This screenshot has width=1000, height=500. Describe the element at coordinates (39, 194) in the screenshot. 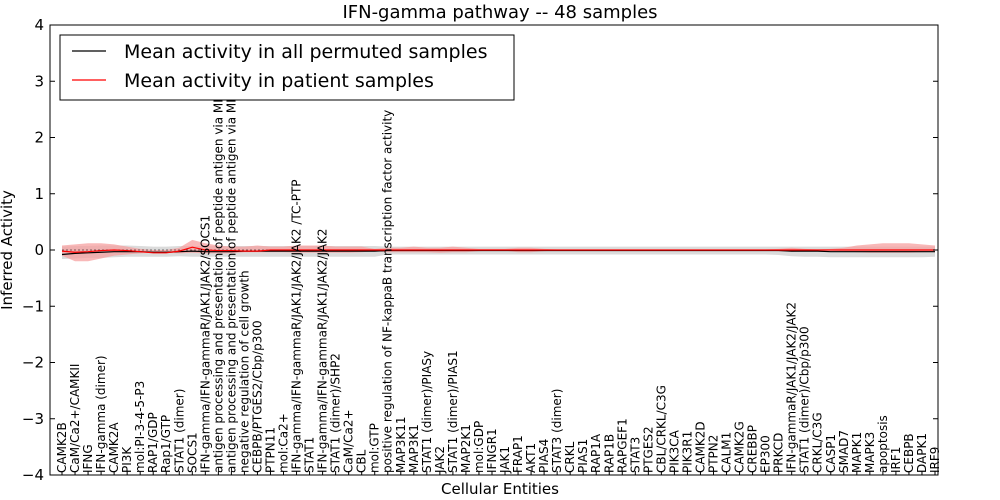

I see `y-tick-label: 1` at that location.